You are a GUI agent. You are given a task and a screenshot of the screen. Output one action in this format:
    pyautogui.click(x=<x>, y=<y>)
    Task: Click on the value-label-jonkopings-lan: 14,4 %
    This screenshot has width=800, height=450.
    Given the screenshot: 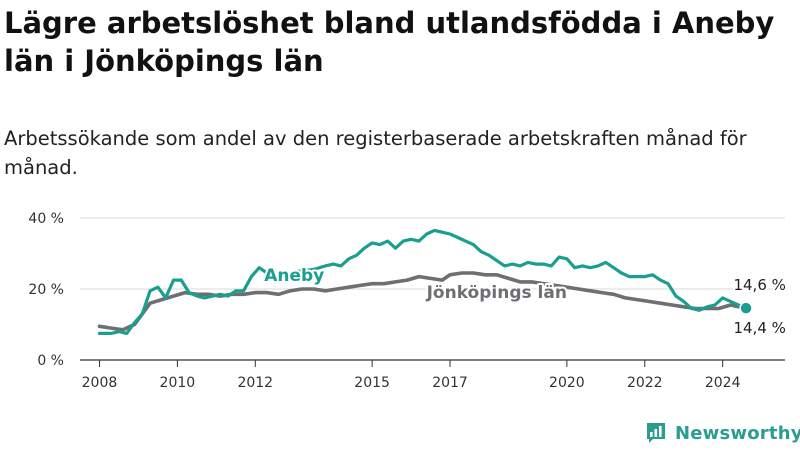 What is the action you would take?
    pyautogui.click(x=759, y=328)
    